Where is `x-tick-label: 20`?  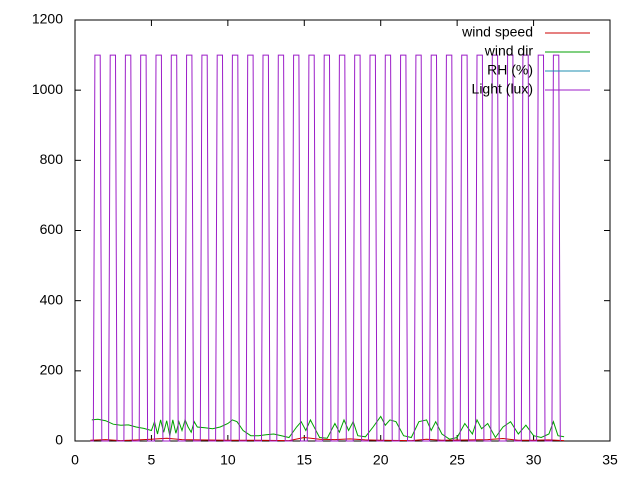 x-tick-label: 20 is located at coordinates (381, 460).